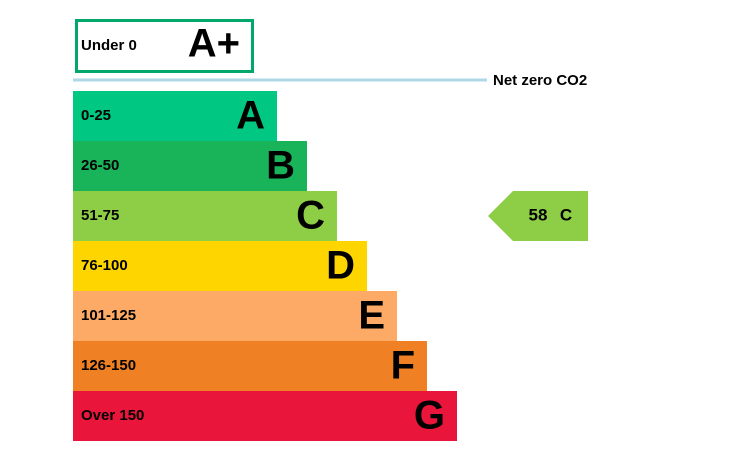  I want to click on band-letter: E, so click(371, 316).